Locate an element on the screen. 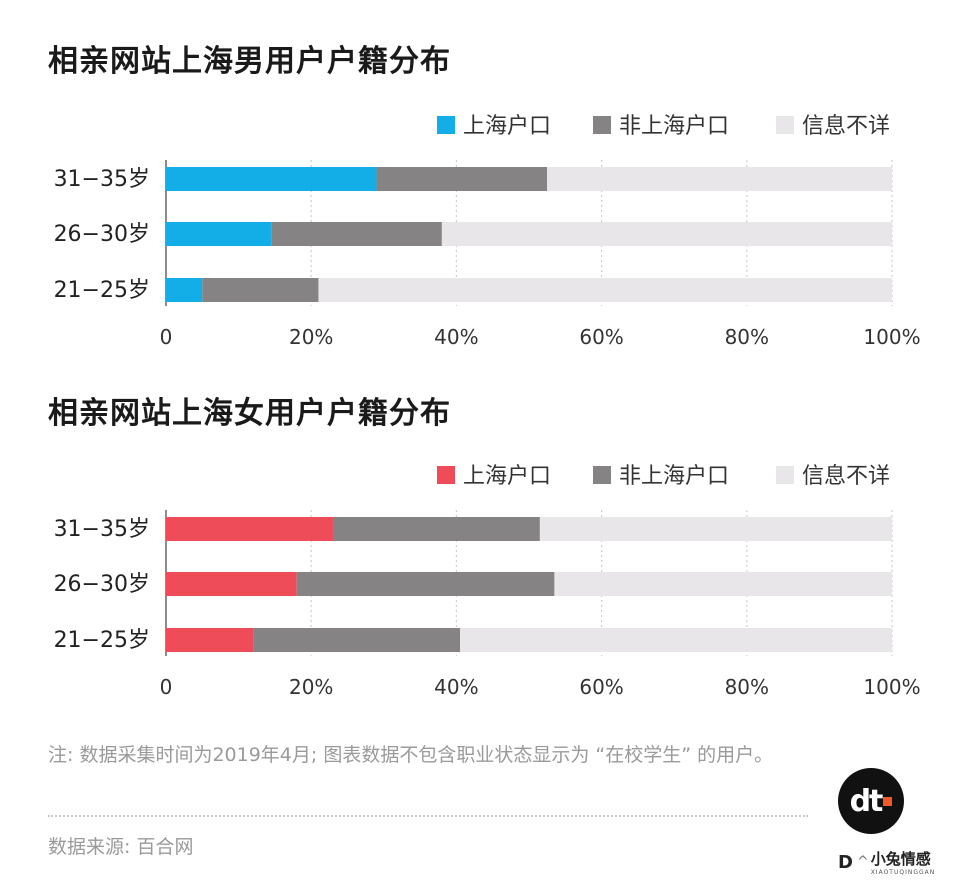 The height and width of the screenshot is (887, 960). corner-brand-en: XIAOTUQINGGAN is located at coordinates (903, 872).